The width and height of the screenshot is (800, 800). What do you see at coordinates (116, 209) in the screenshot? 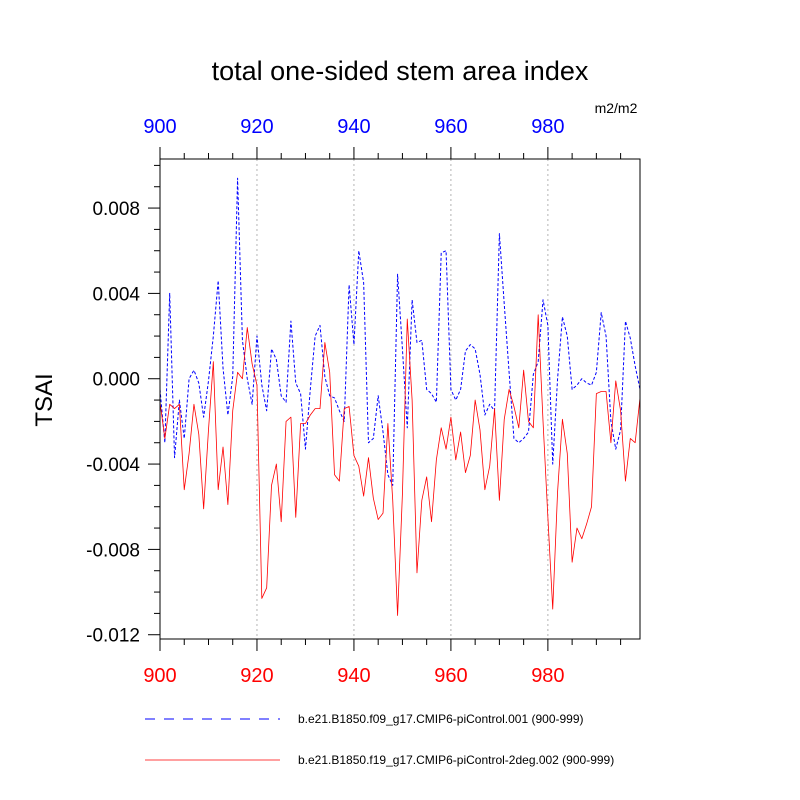
I see `y-tick-label: 0.008` at bounding box center [116, 209].